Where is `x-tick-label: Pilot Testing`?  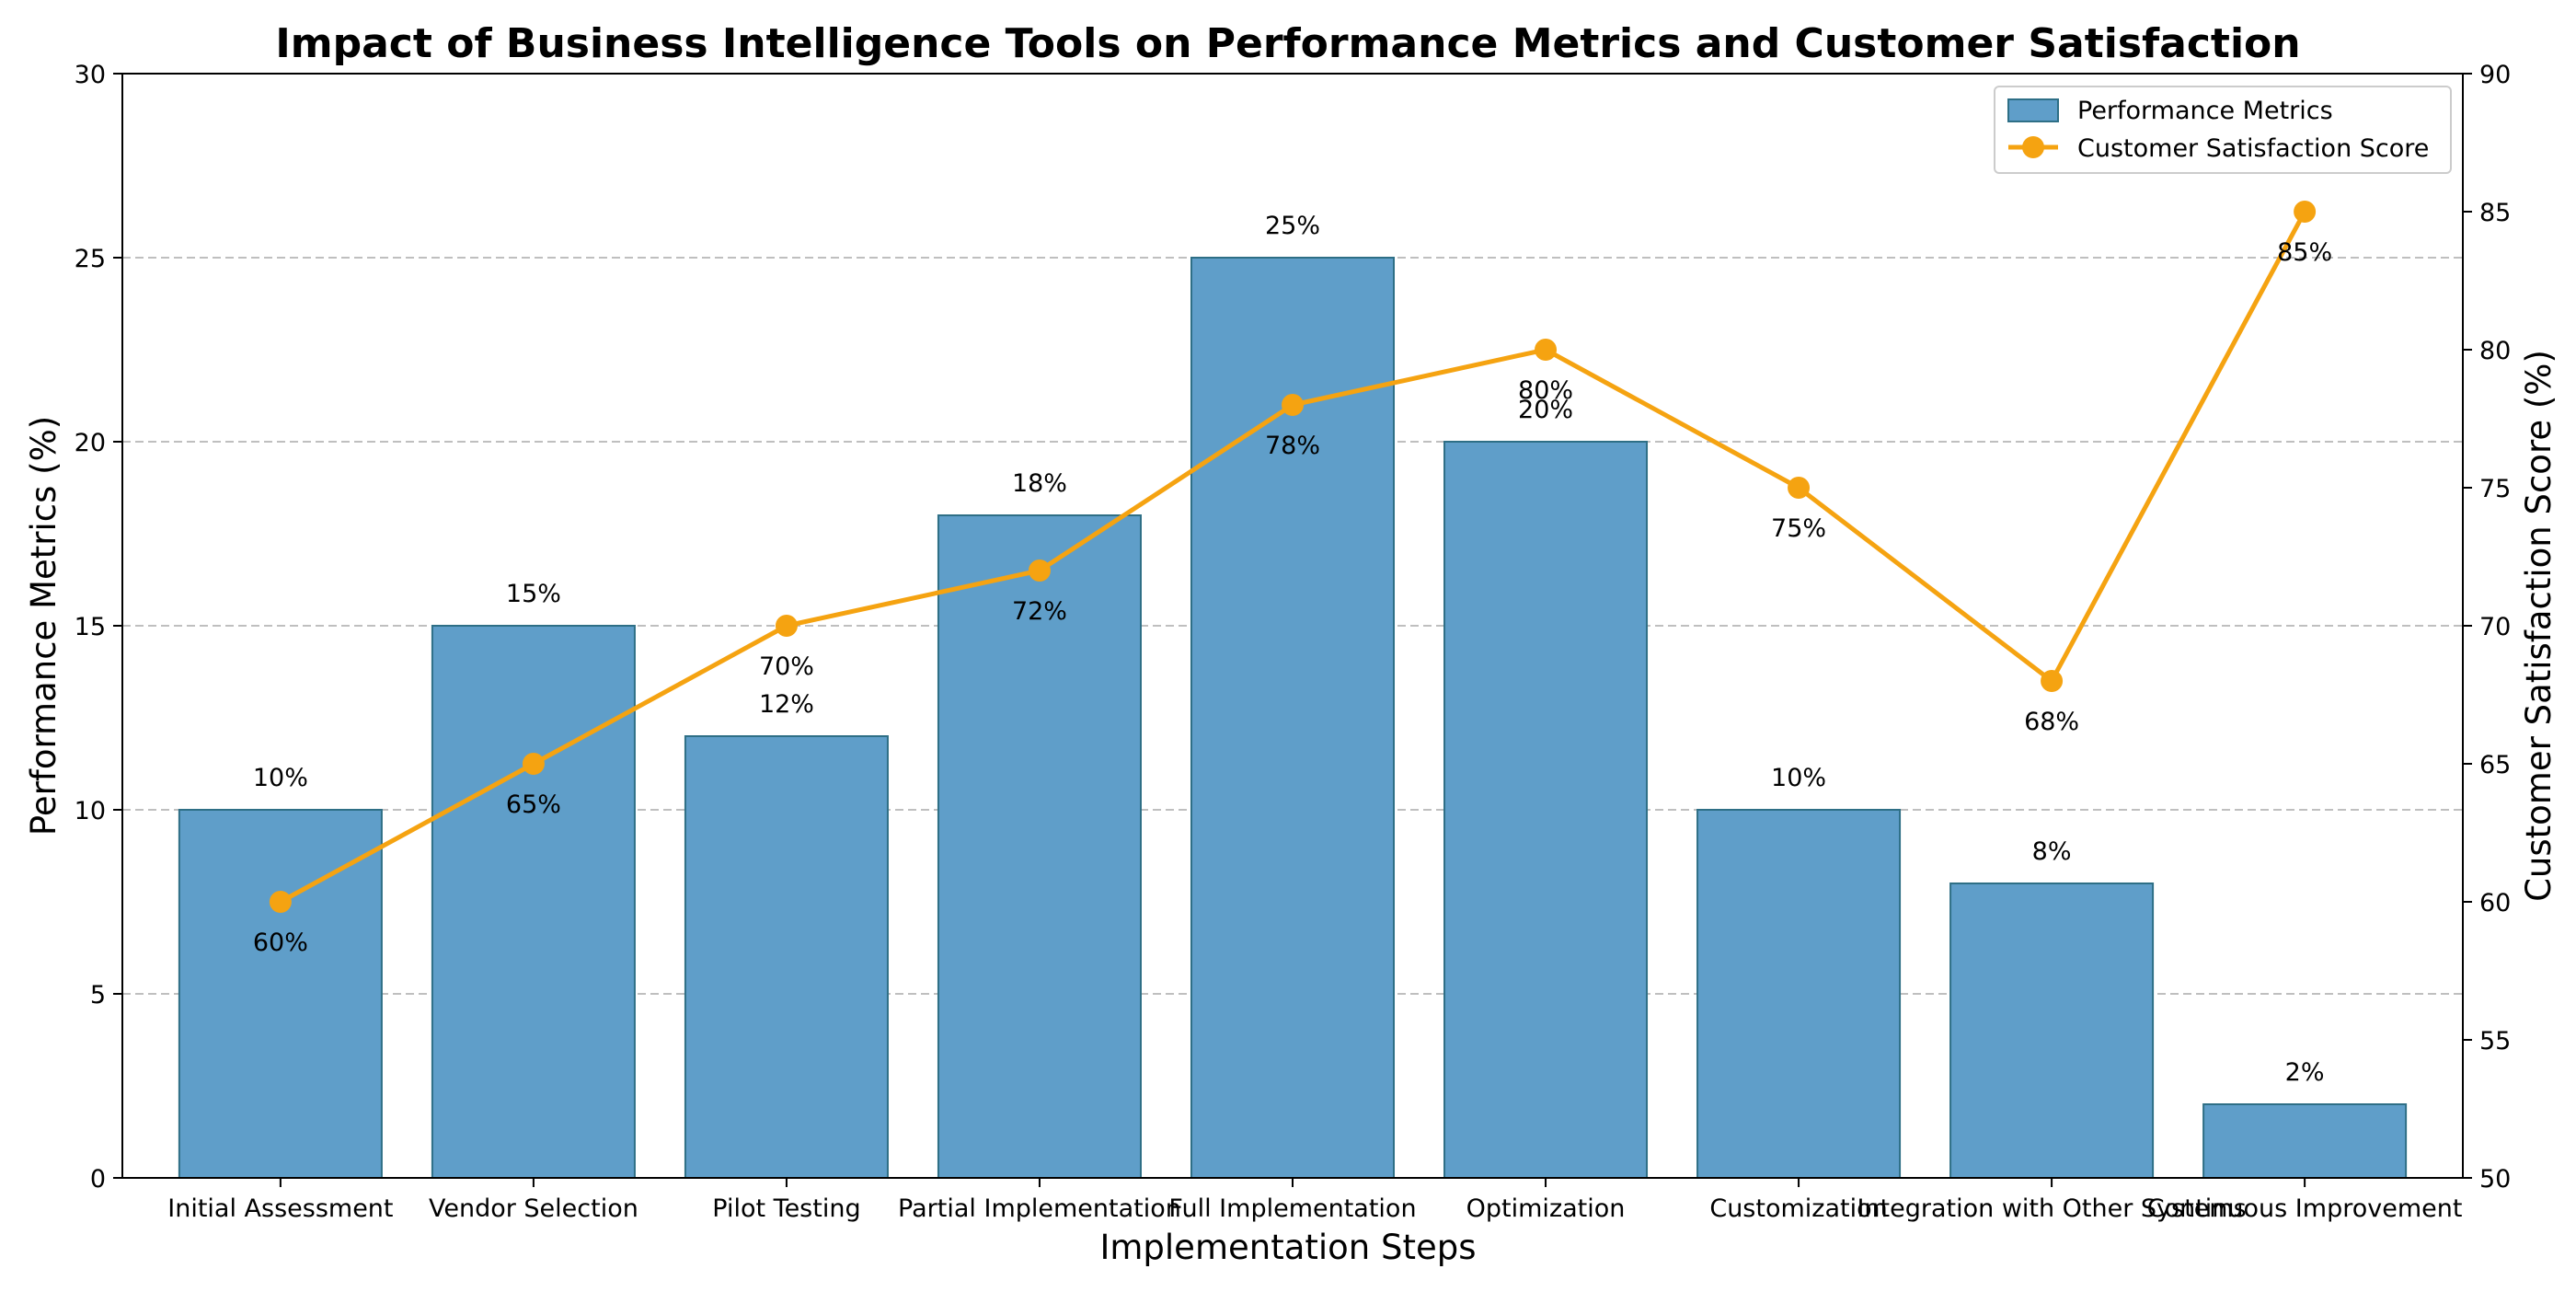 x-tick-label: Pilot Testing is located at coordinates (786, 1208).